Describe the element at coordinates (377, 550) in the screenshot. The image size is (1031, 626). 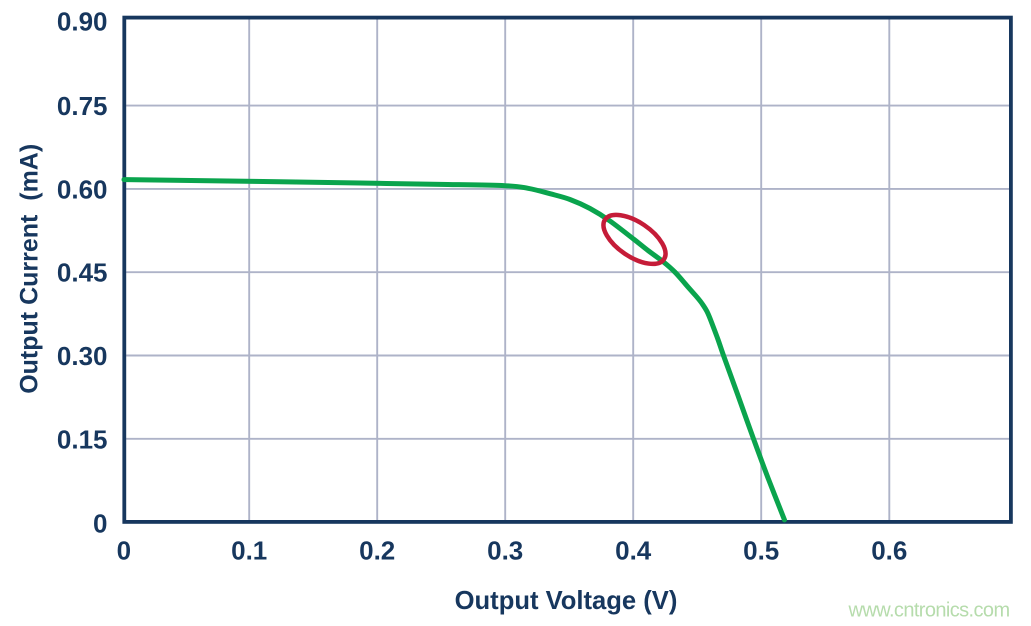
I see `svg-text: 0.2` at that location.